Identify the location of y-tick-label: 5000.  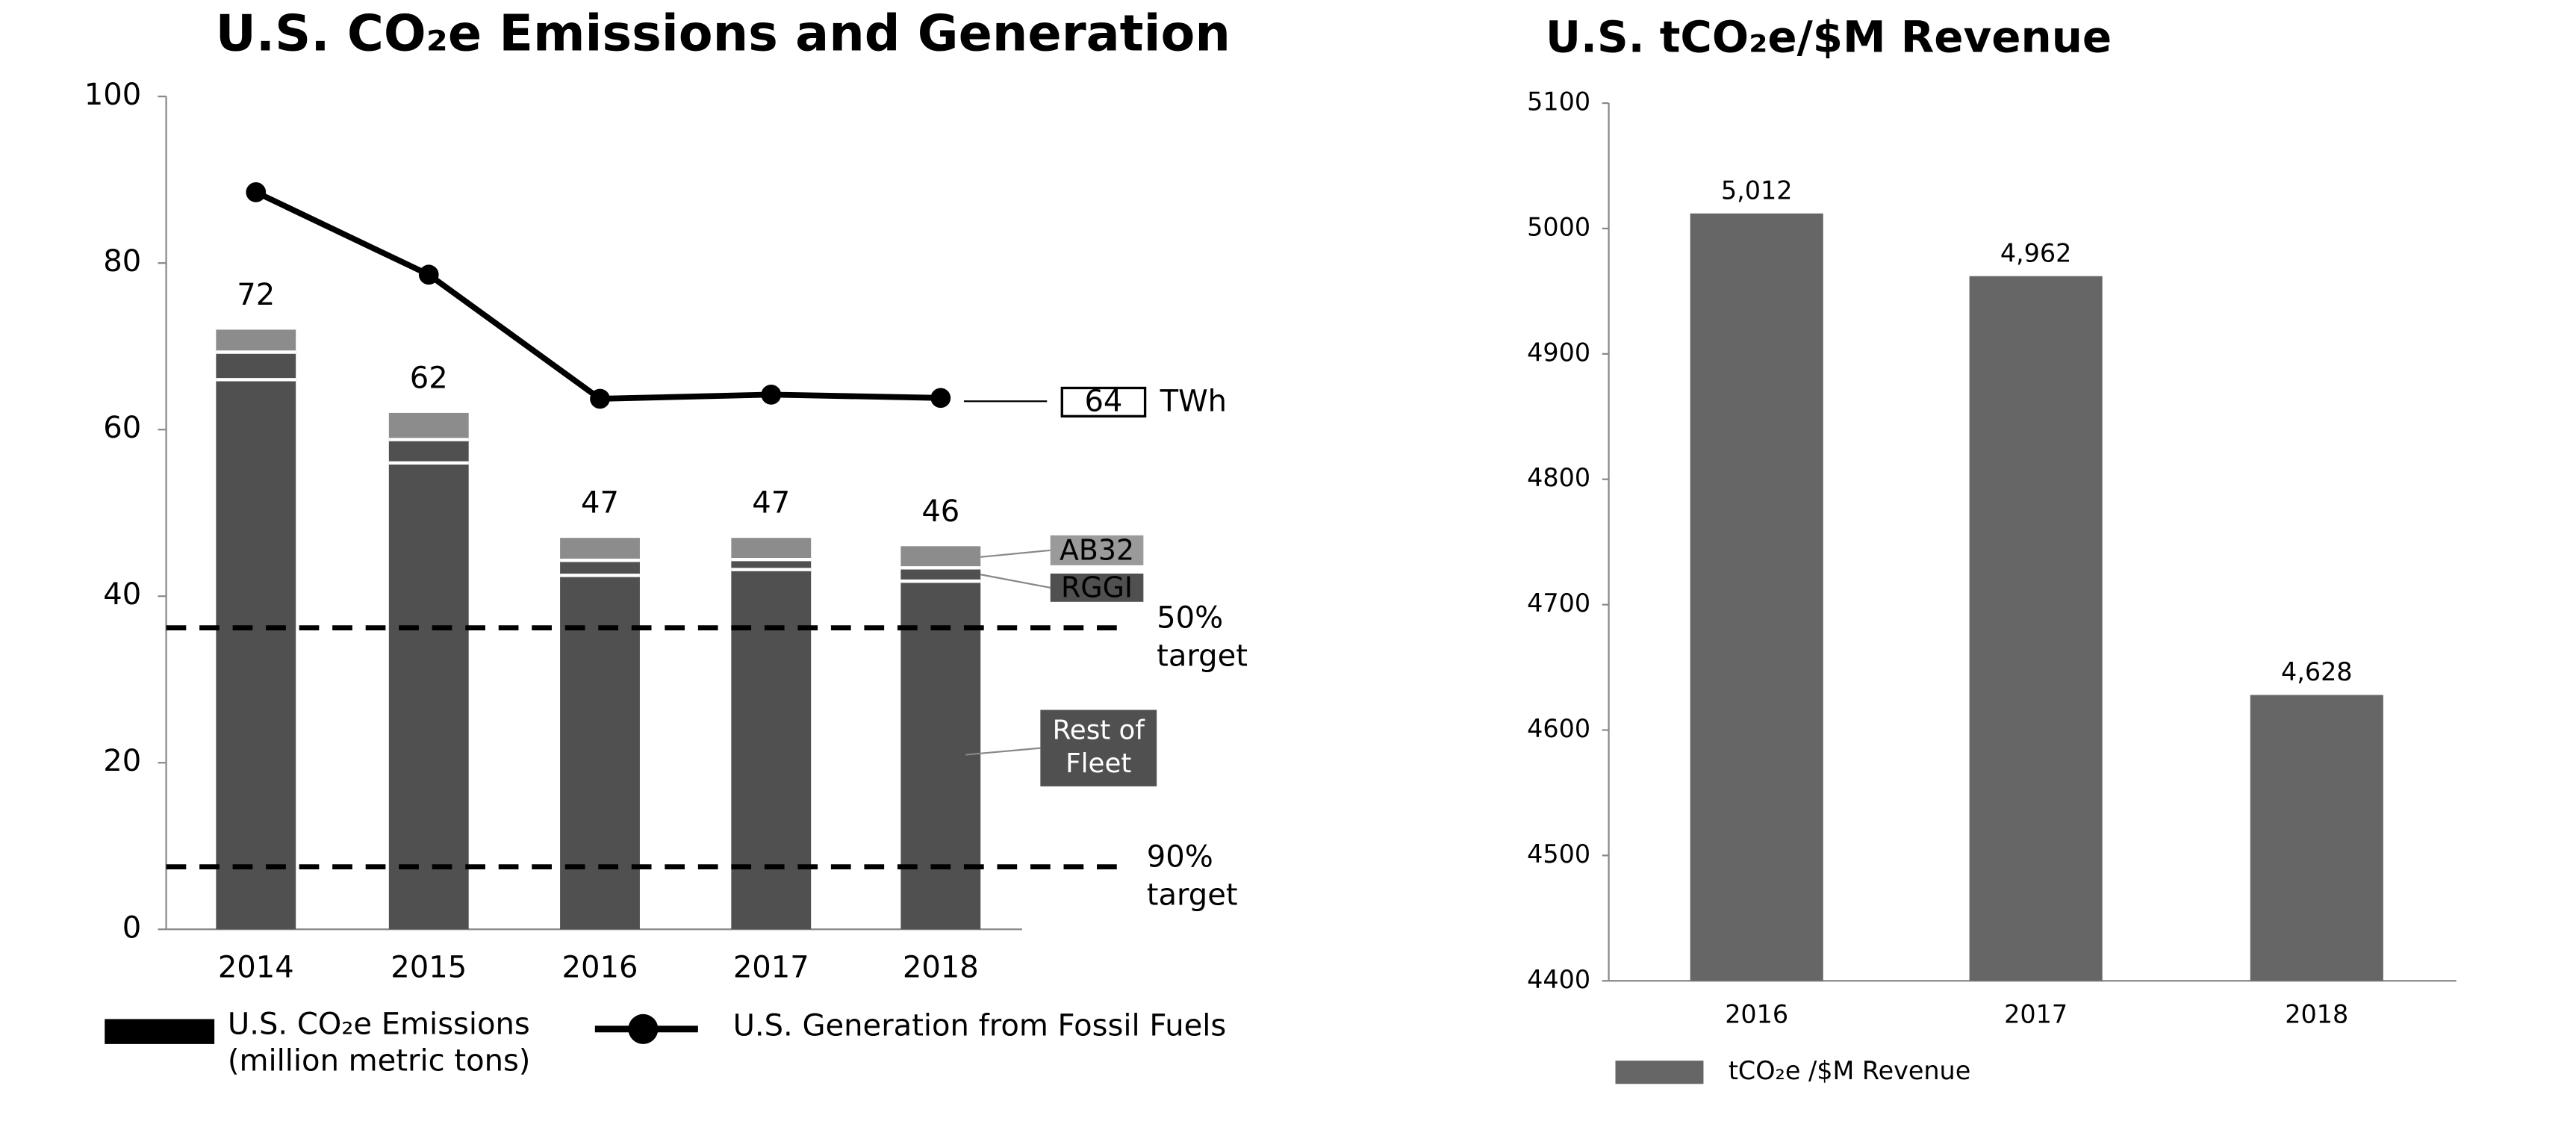
(1559, 227).